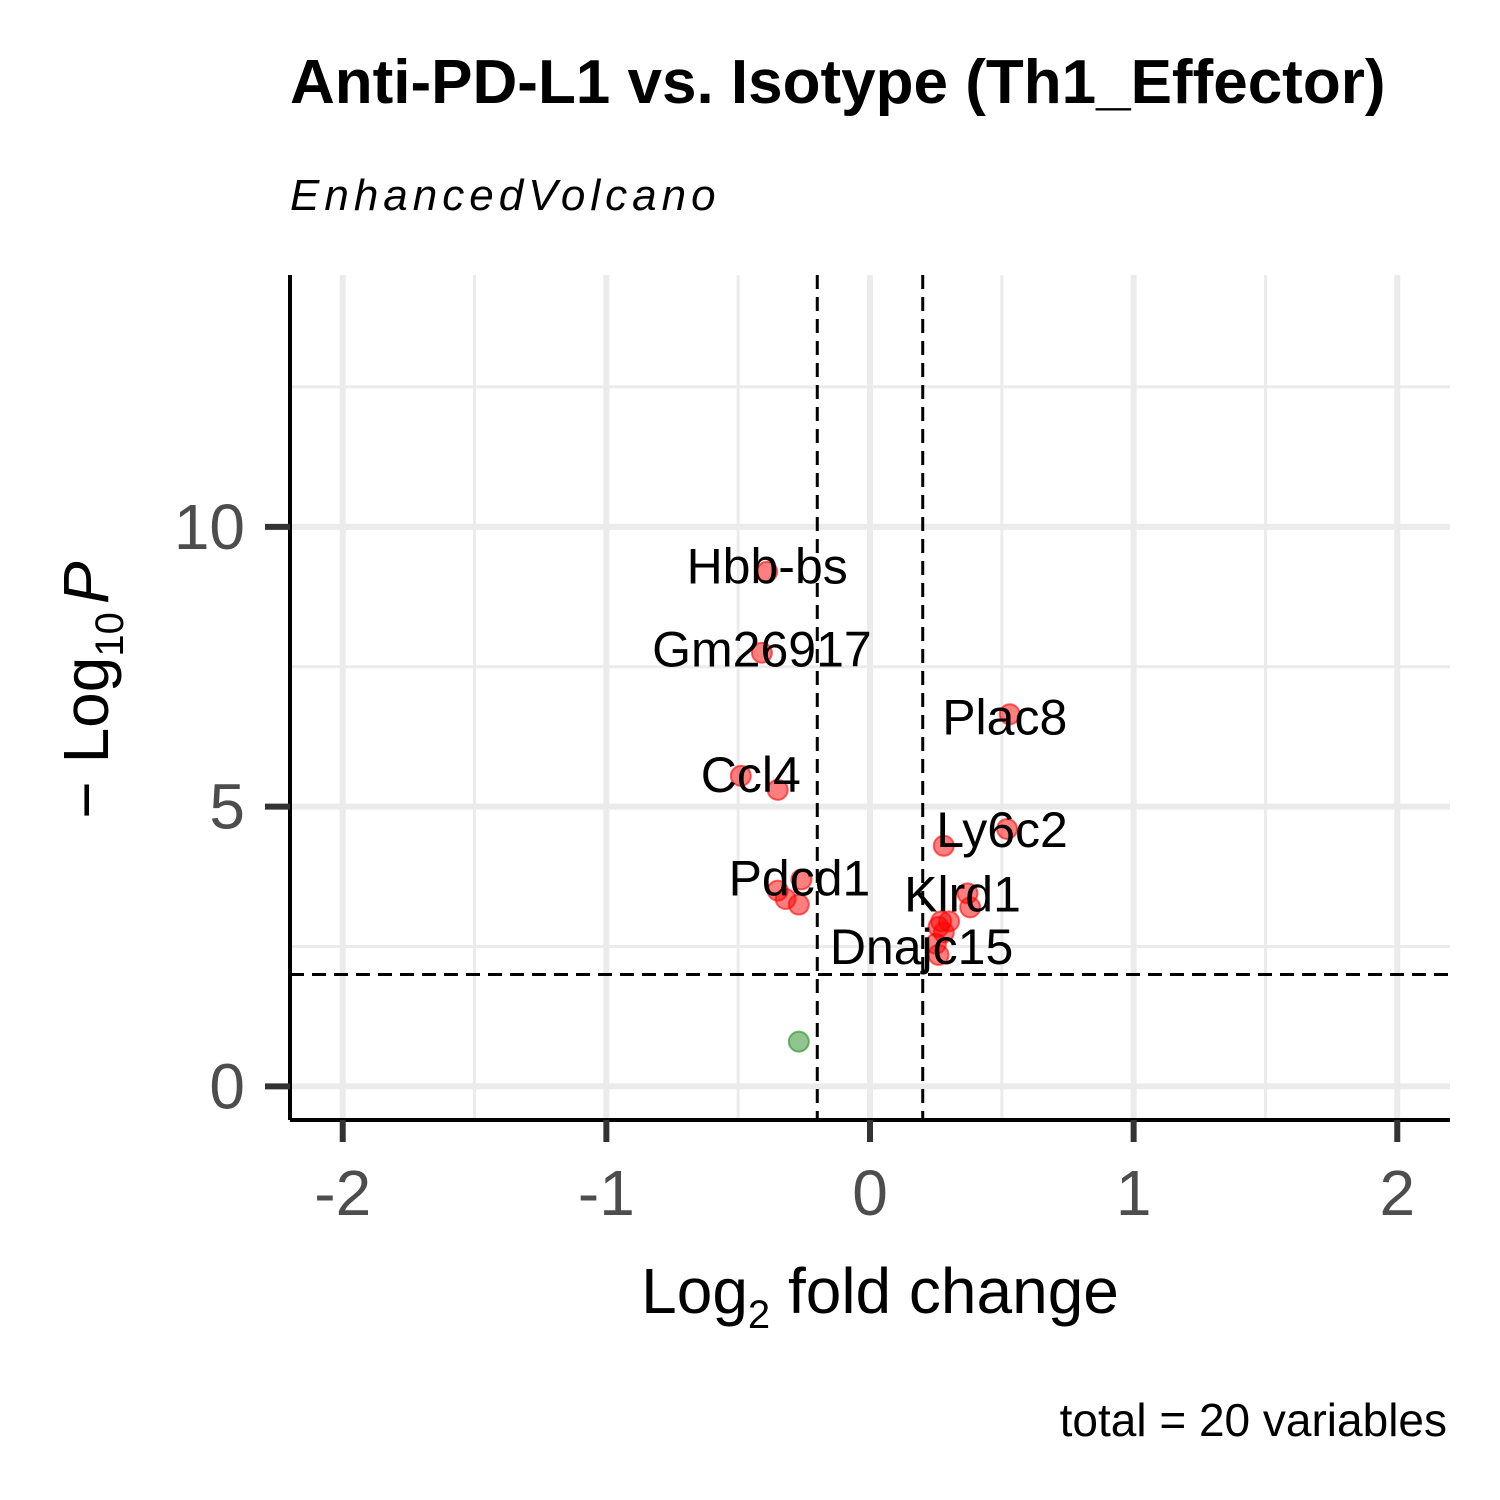 This screenshot has height=1500, width=1500. What do you see at coordinates (870, 1193) in the screenshot?
I see `x-tick-label: 0` at bounding box center [870, 1193].